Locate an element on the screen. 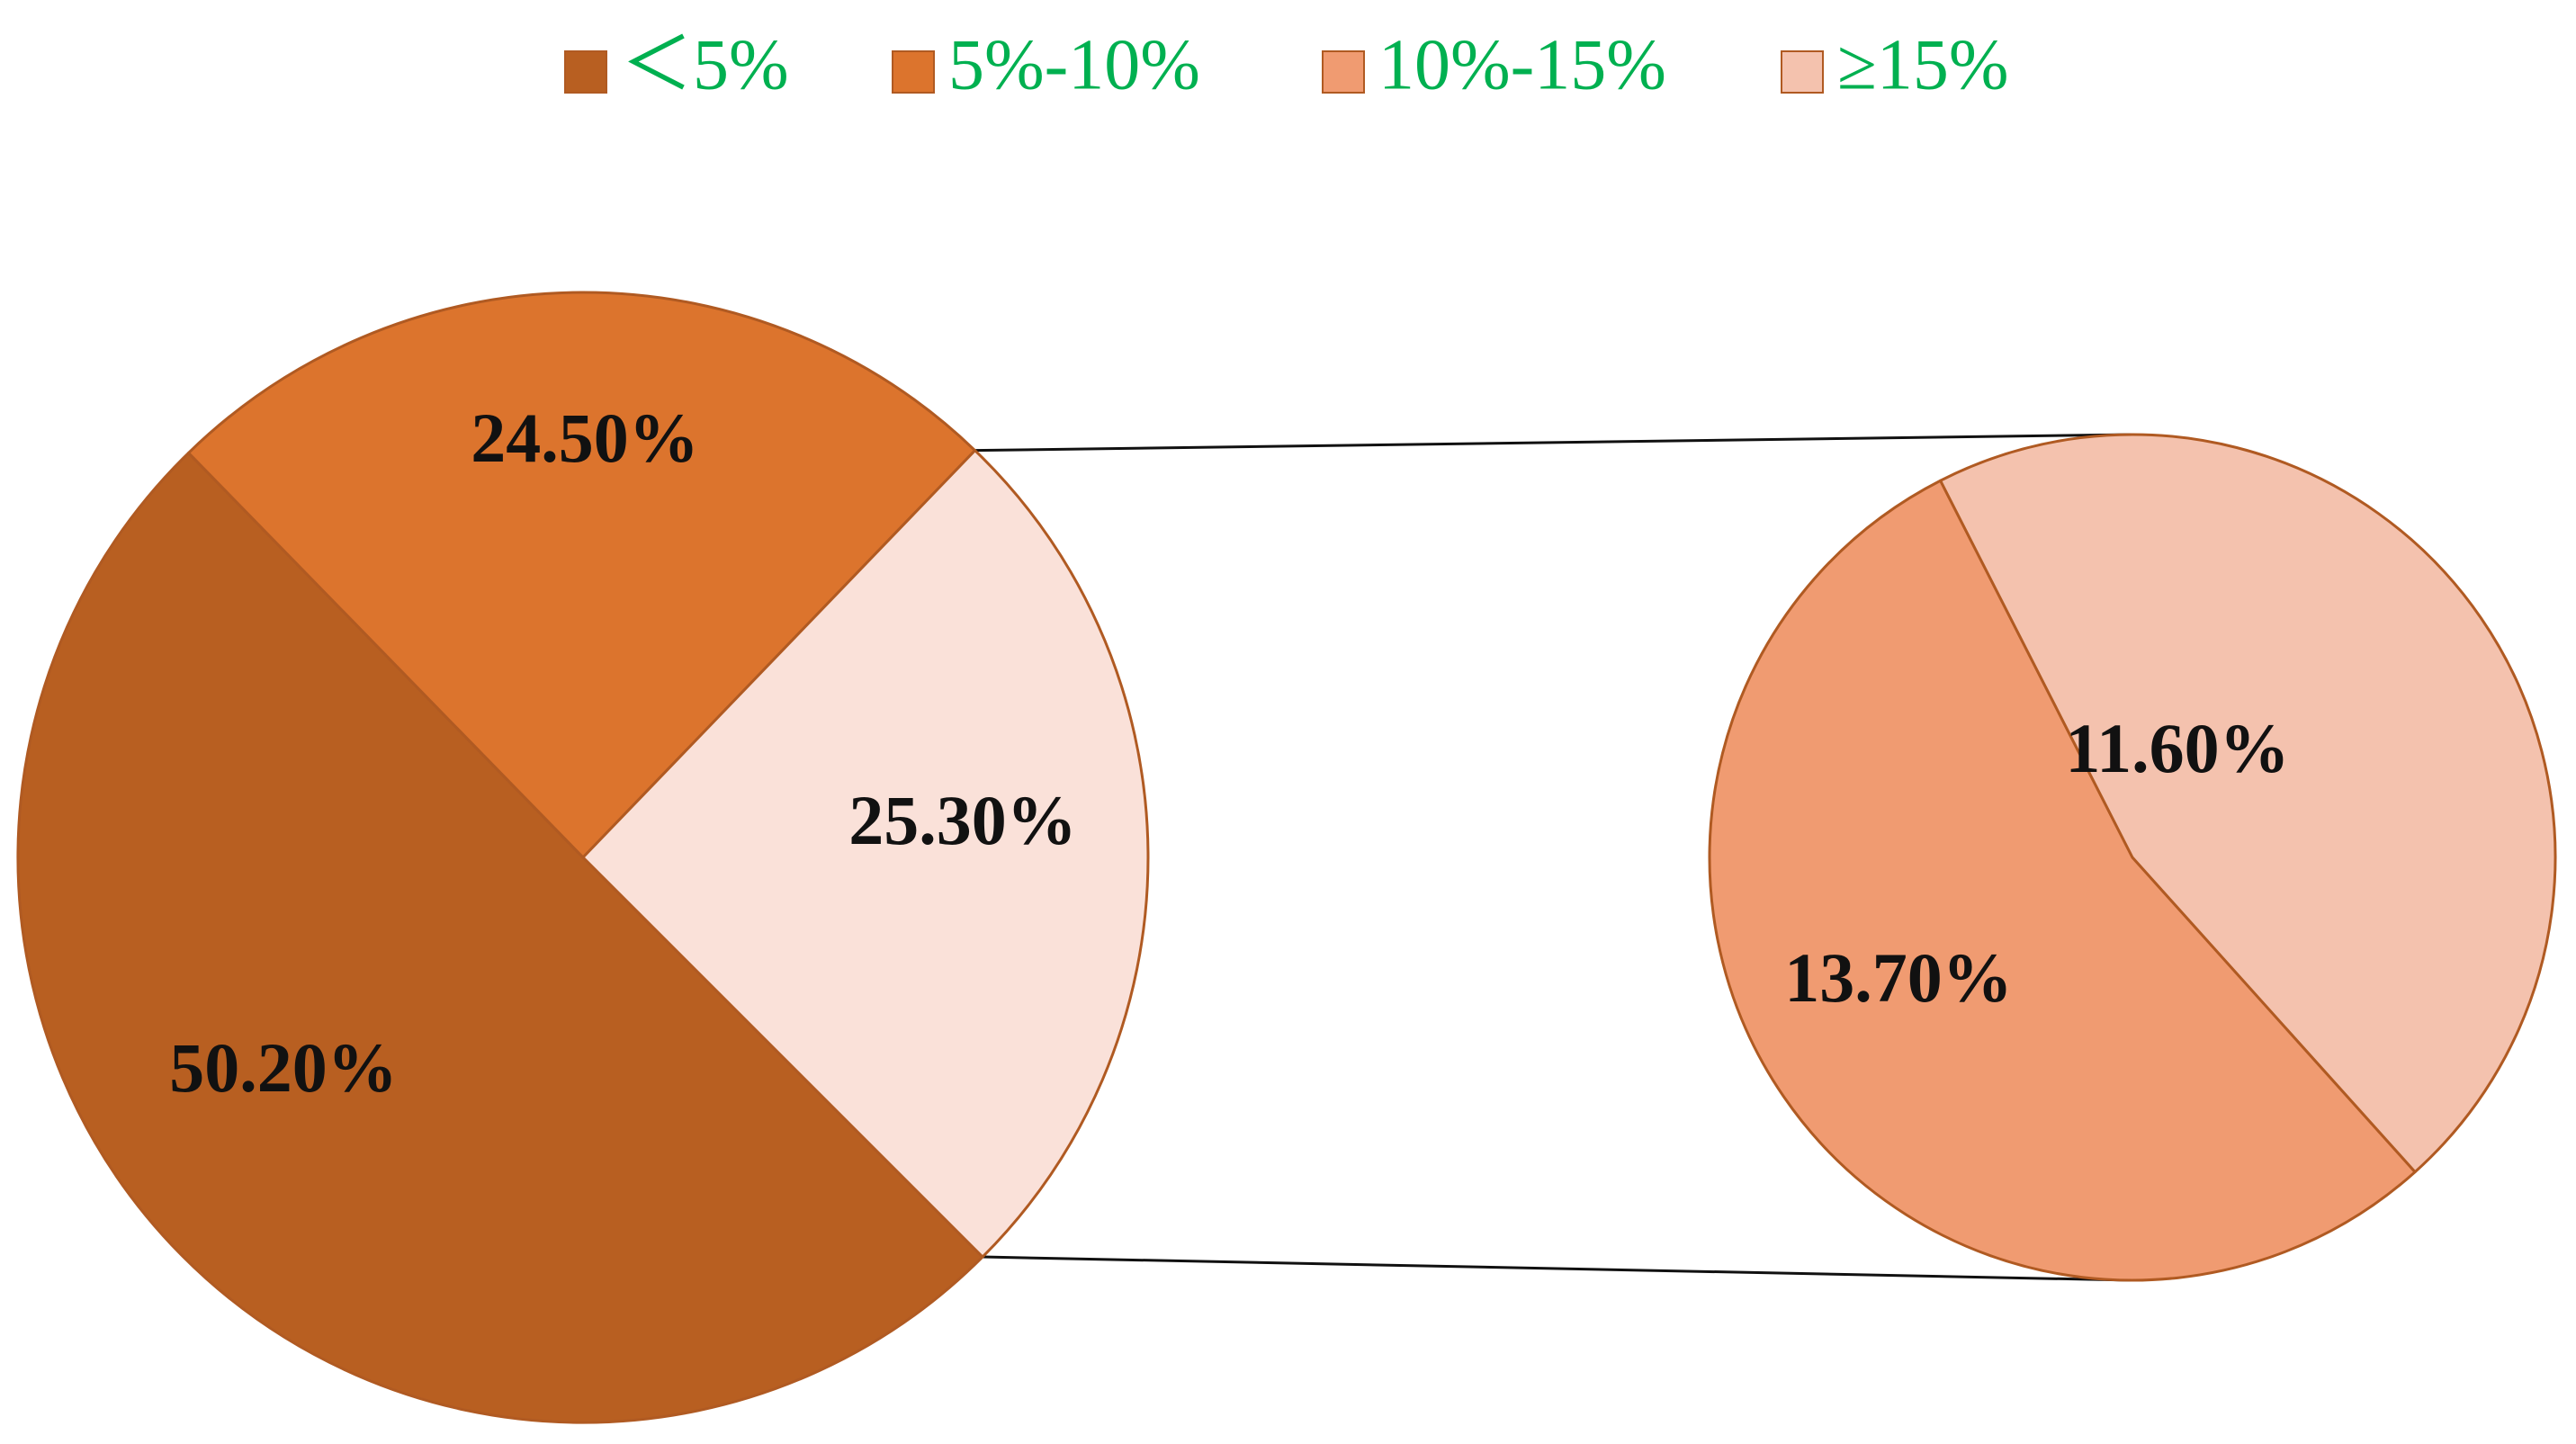 Image resolution: width=2576 pixels, height=1444 pixels. legend-item-0: ＜5% is located at coordinates (676, 64).